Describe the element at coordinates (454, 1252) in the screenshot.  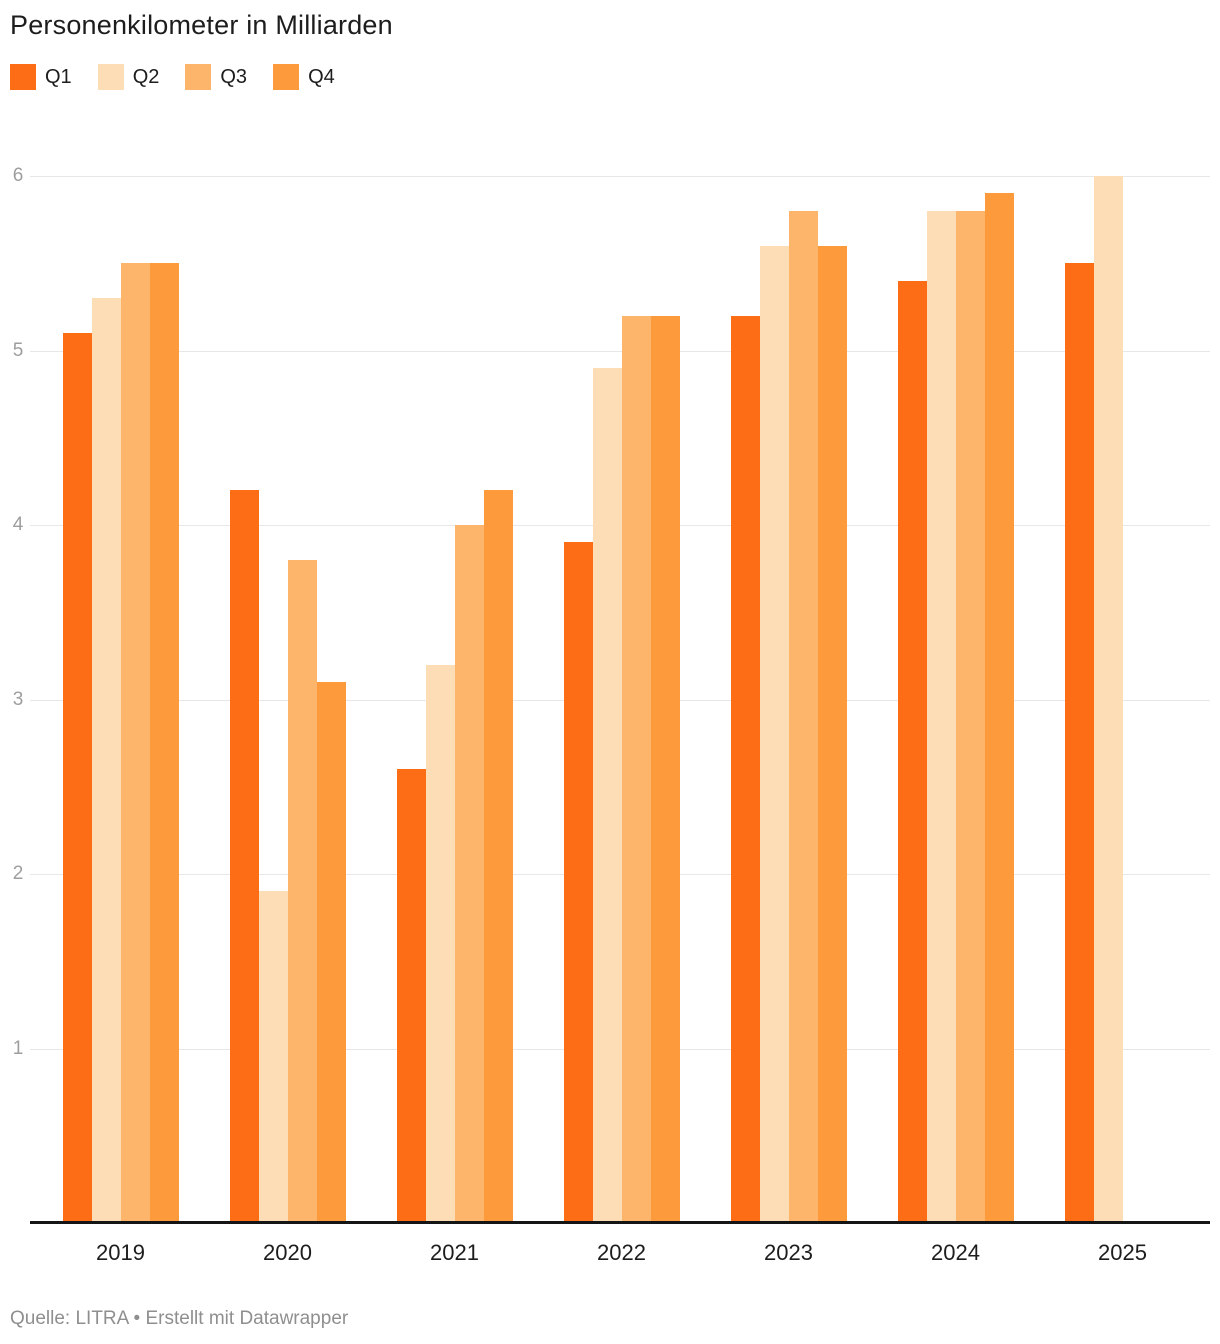
I see `x-axis-label-2021: 2021` at that location.